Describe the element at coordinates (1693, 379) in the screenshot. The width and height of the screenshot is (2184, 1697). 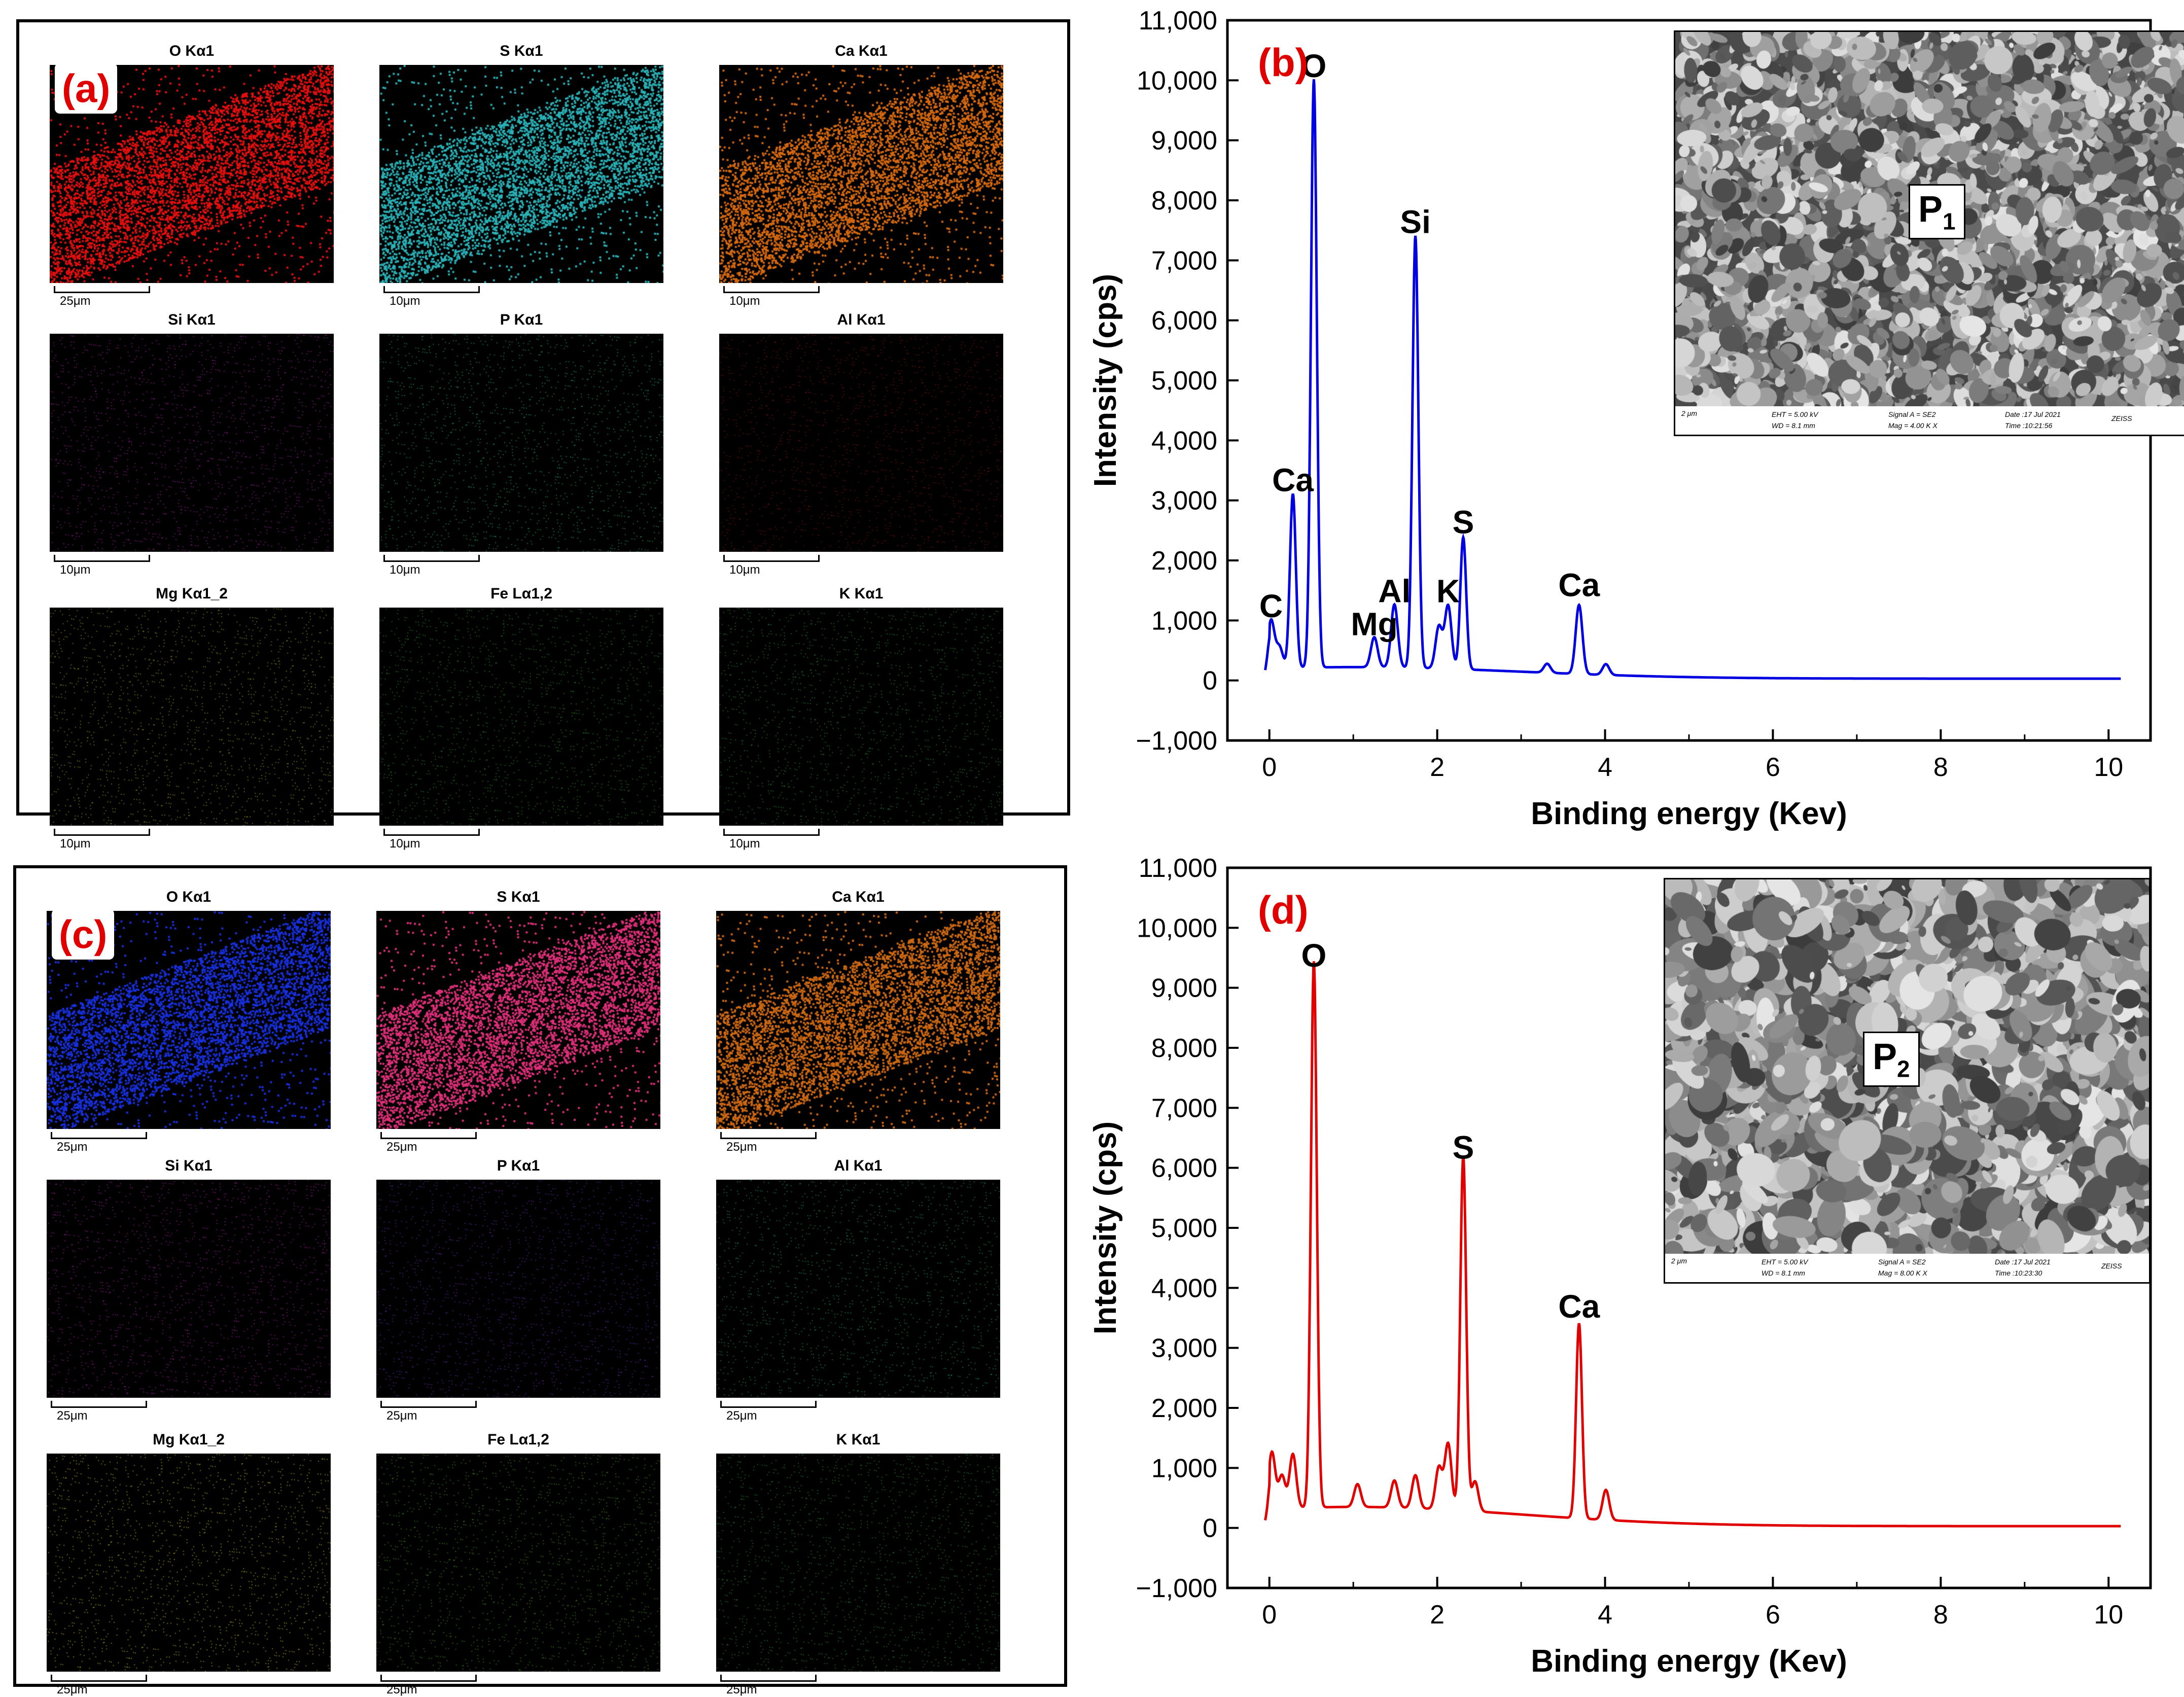
I see `spectrum-line` at that location.